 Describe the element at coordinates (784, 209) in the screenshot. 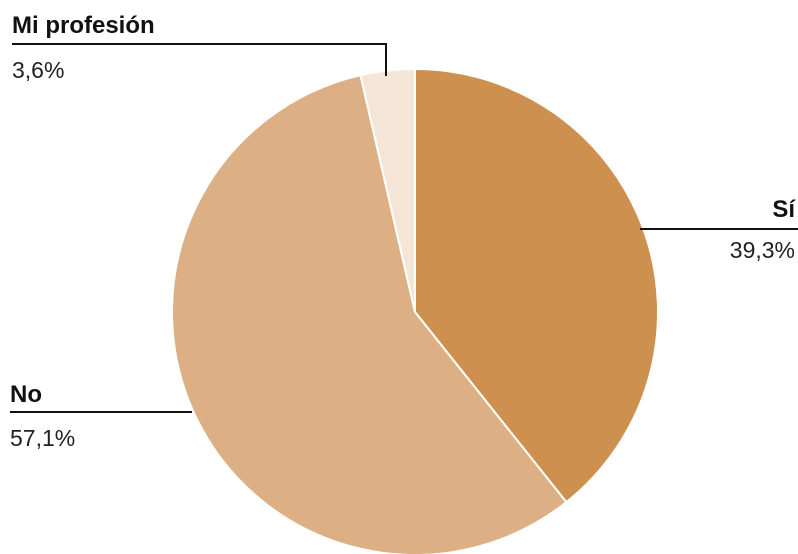

I see `label-si-name: Sí` at that location.